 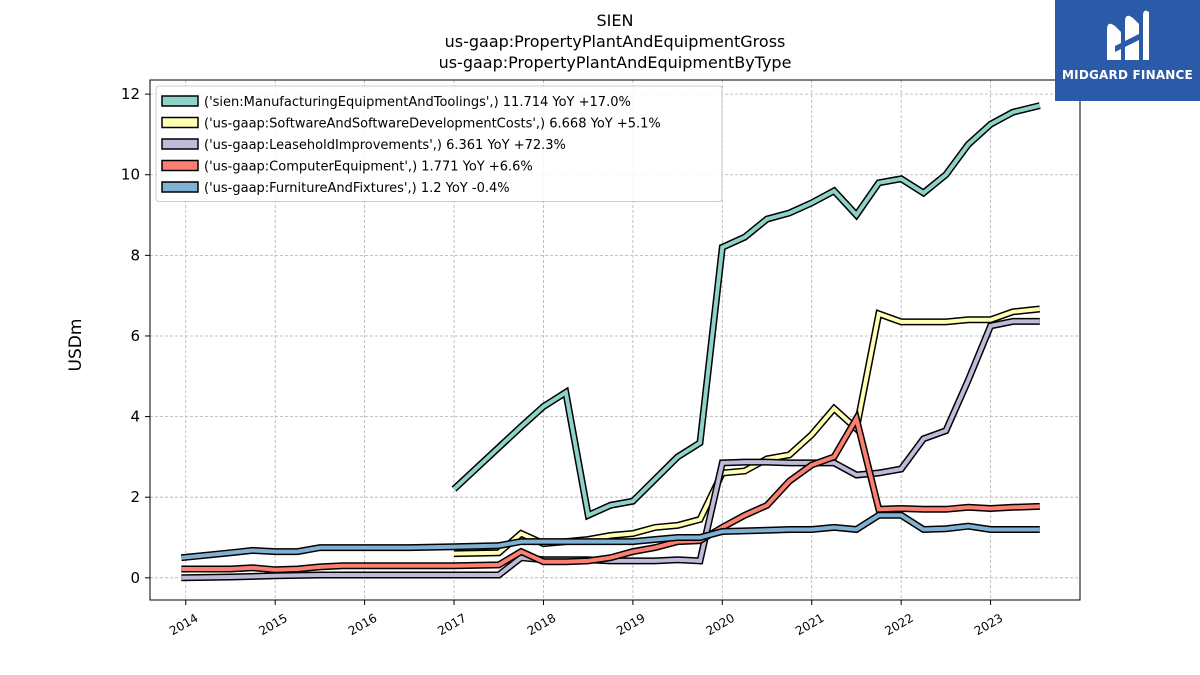 I want to click on x-tick-label: 2016, so click(x=362, y=624).